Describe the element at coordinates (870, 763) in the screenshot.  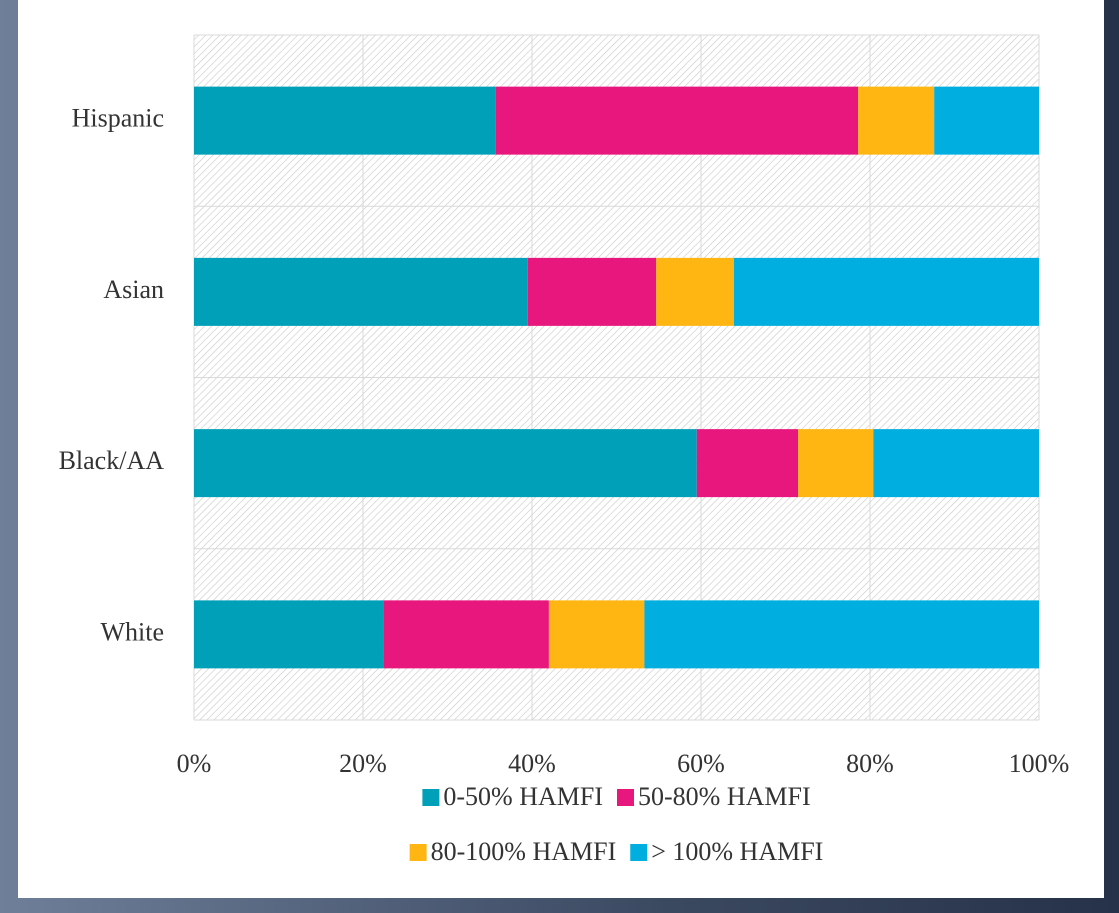
I see `x-tick-label: 80%` at that location.